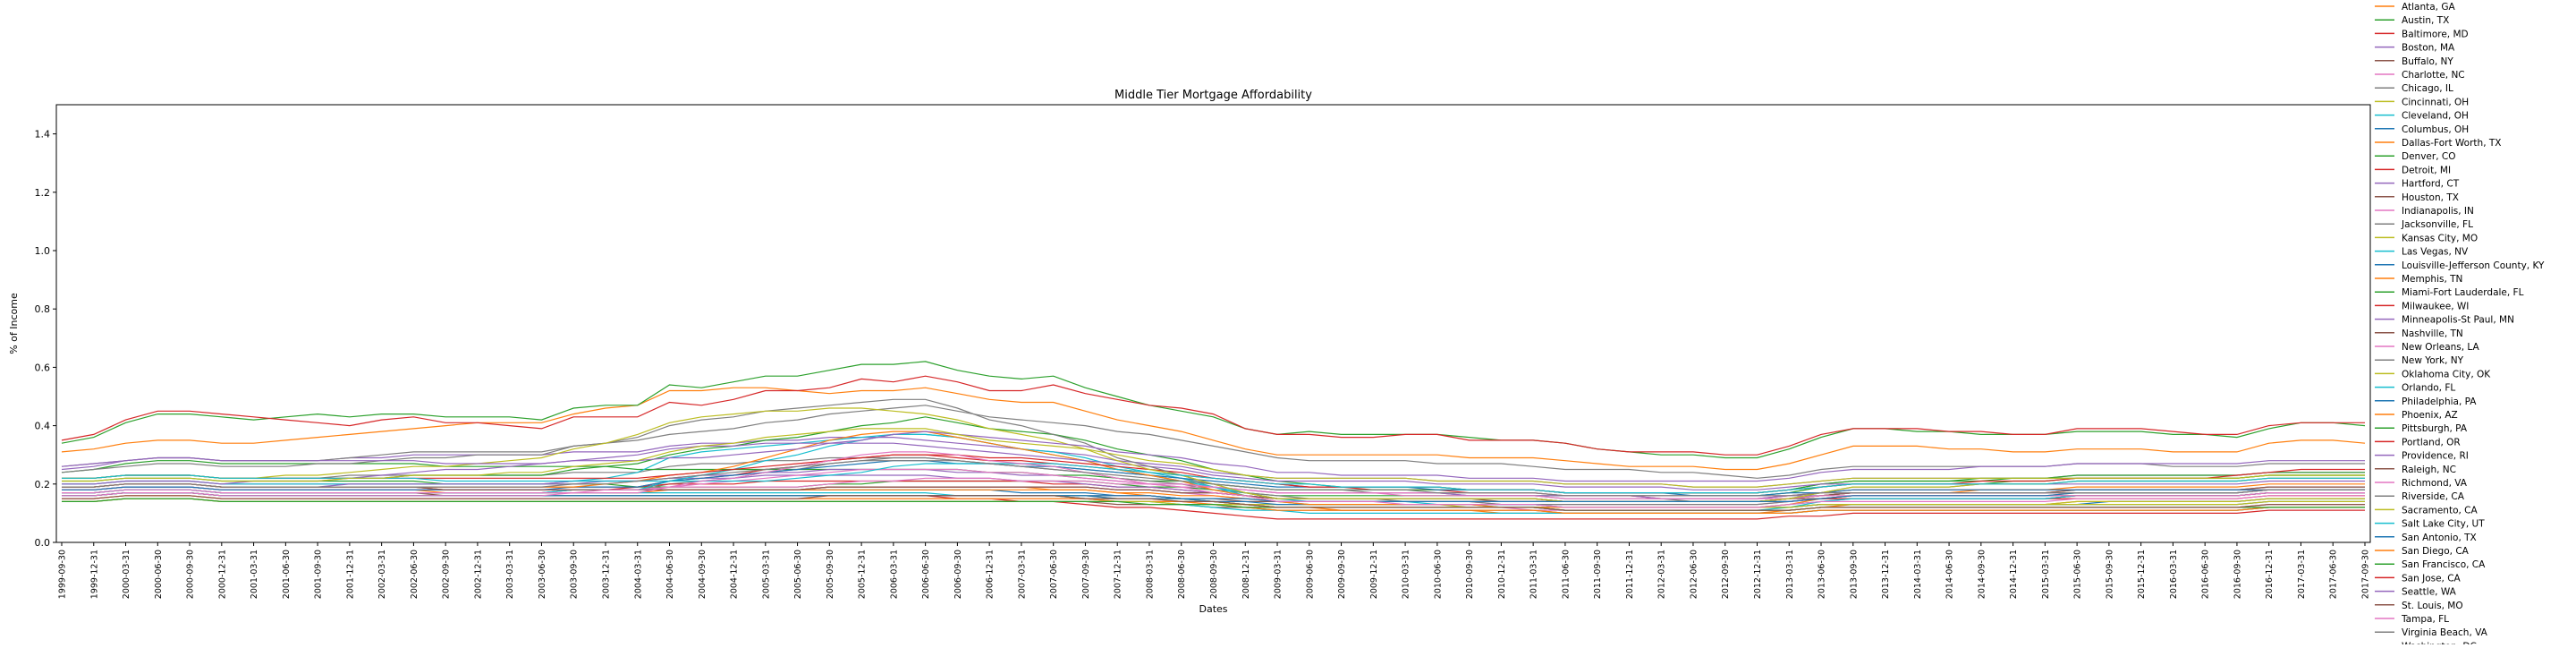 The width and height of the screenshot is (2576, 648). Describe the element at coordinates (2142, 575) in the screenshot. I see `x-tick-label: 2015-12-31` at that location.